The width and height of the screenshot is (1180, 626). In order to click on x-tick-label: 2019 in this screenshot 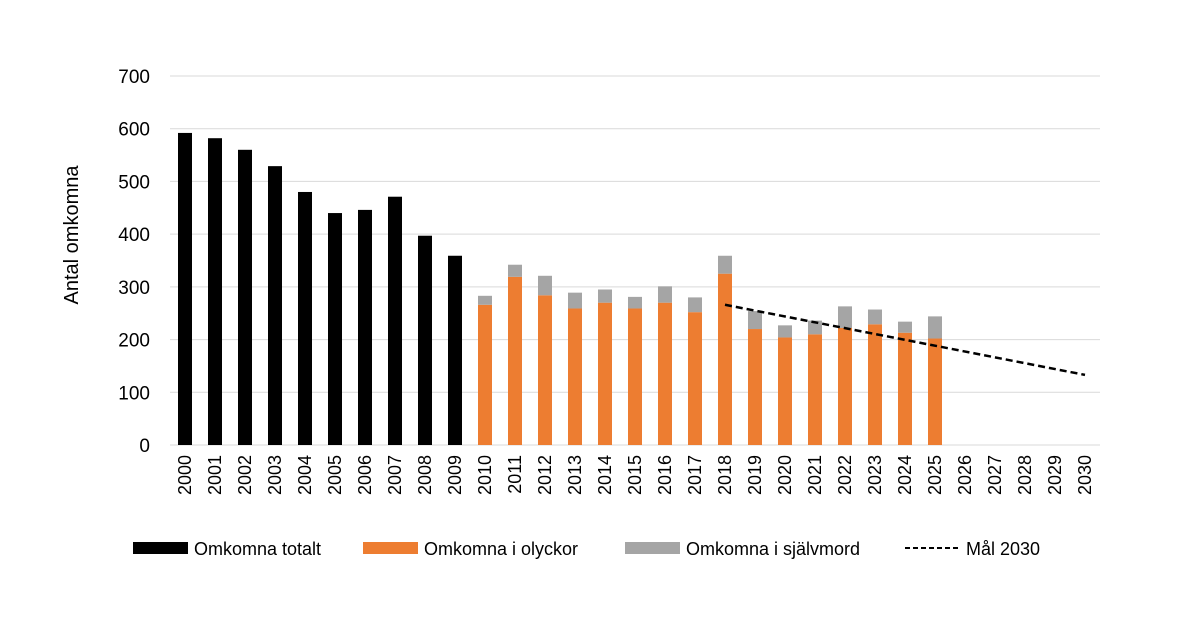, I will do `click(755, 475)`.